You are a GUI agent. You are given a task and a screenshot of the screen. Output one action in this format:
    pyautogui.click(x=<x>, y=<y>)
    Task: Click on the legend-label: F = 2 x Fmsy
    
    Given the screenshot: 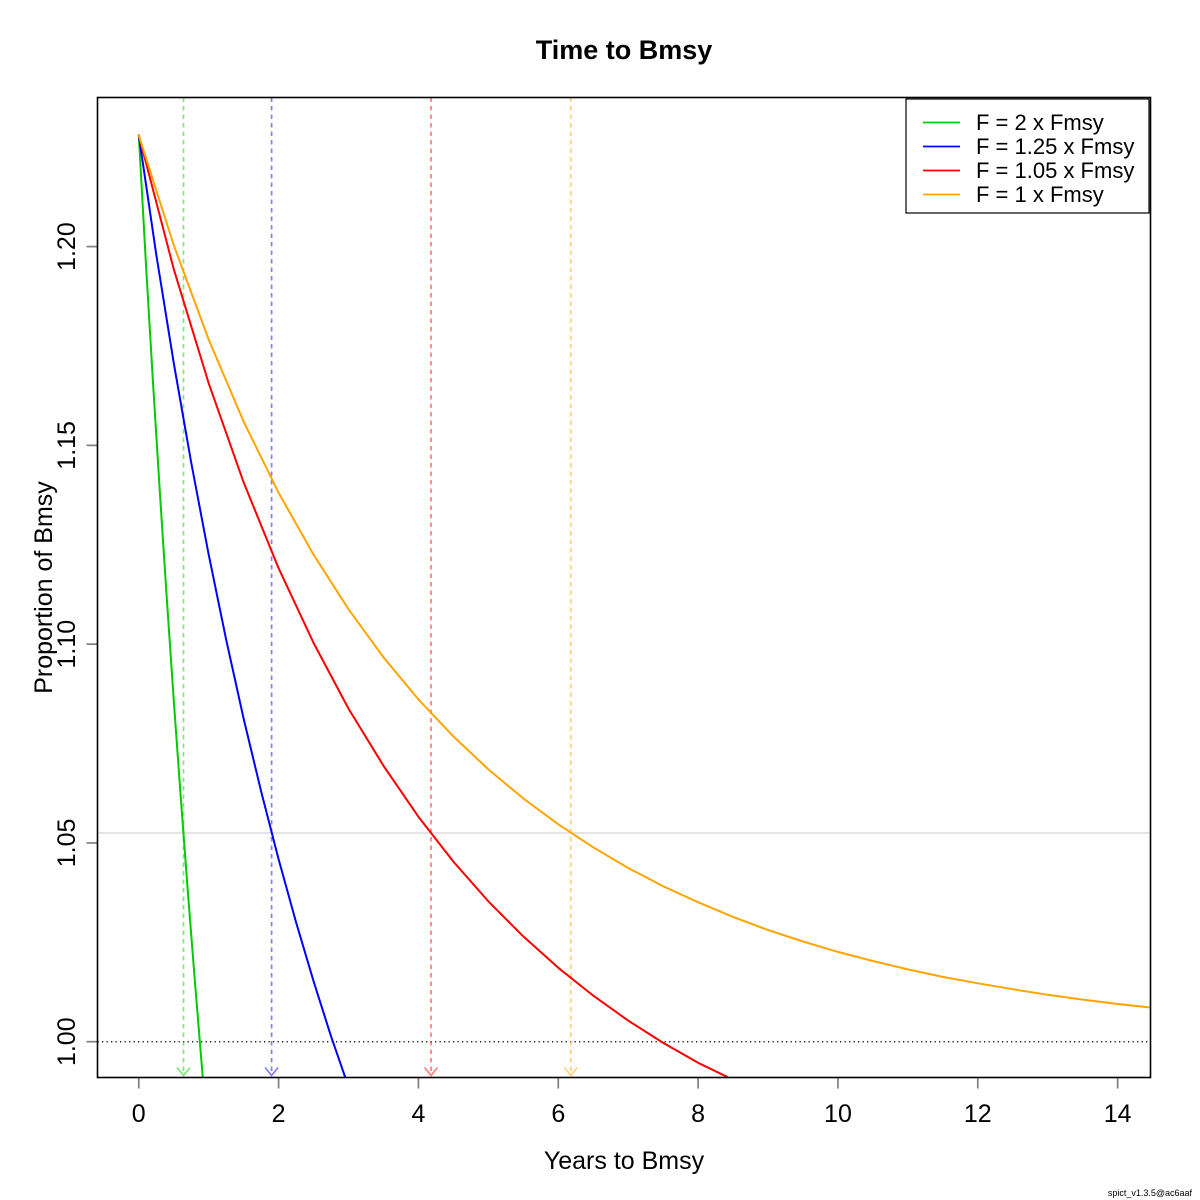 What is the action you would take?
    pyautogui.click(x=1040, y=122)
    